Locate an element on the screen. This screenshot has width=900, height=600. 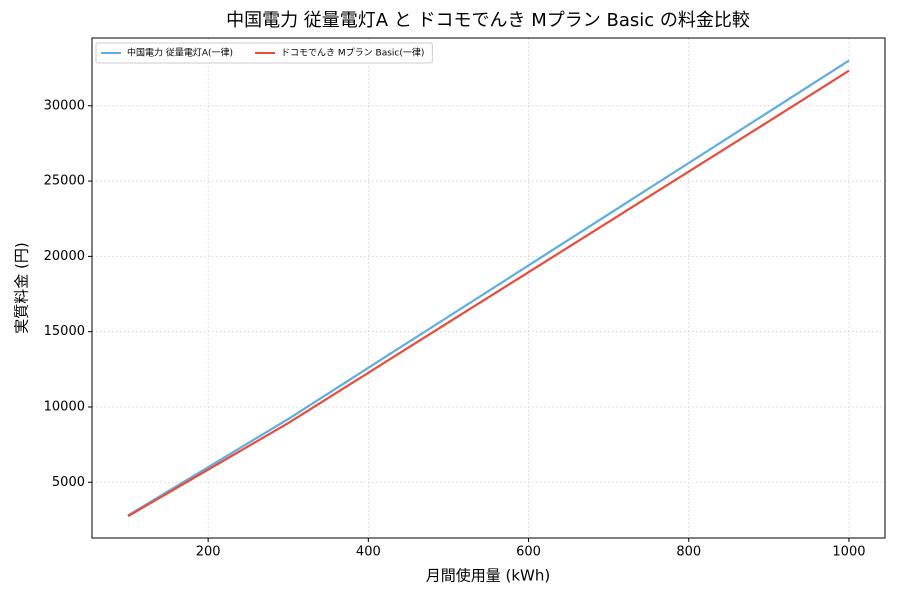
y-axis-label: 実質料金 (円) is located at coordinates (22, 287).